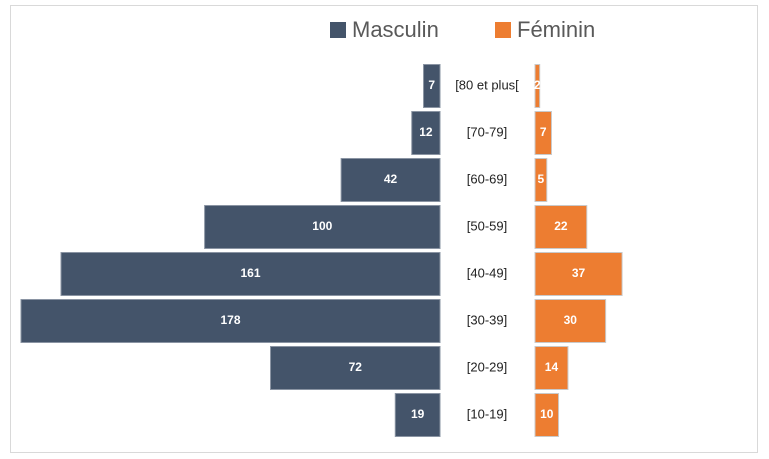 The image size is (769, 459). Describe the element at coordinates (395, 29) in the screenshot. I see `legend-label: Masculin` at that location.